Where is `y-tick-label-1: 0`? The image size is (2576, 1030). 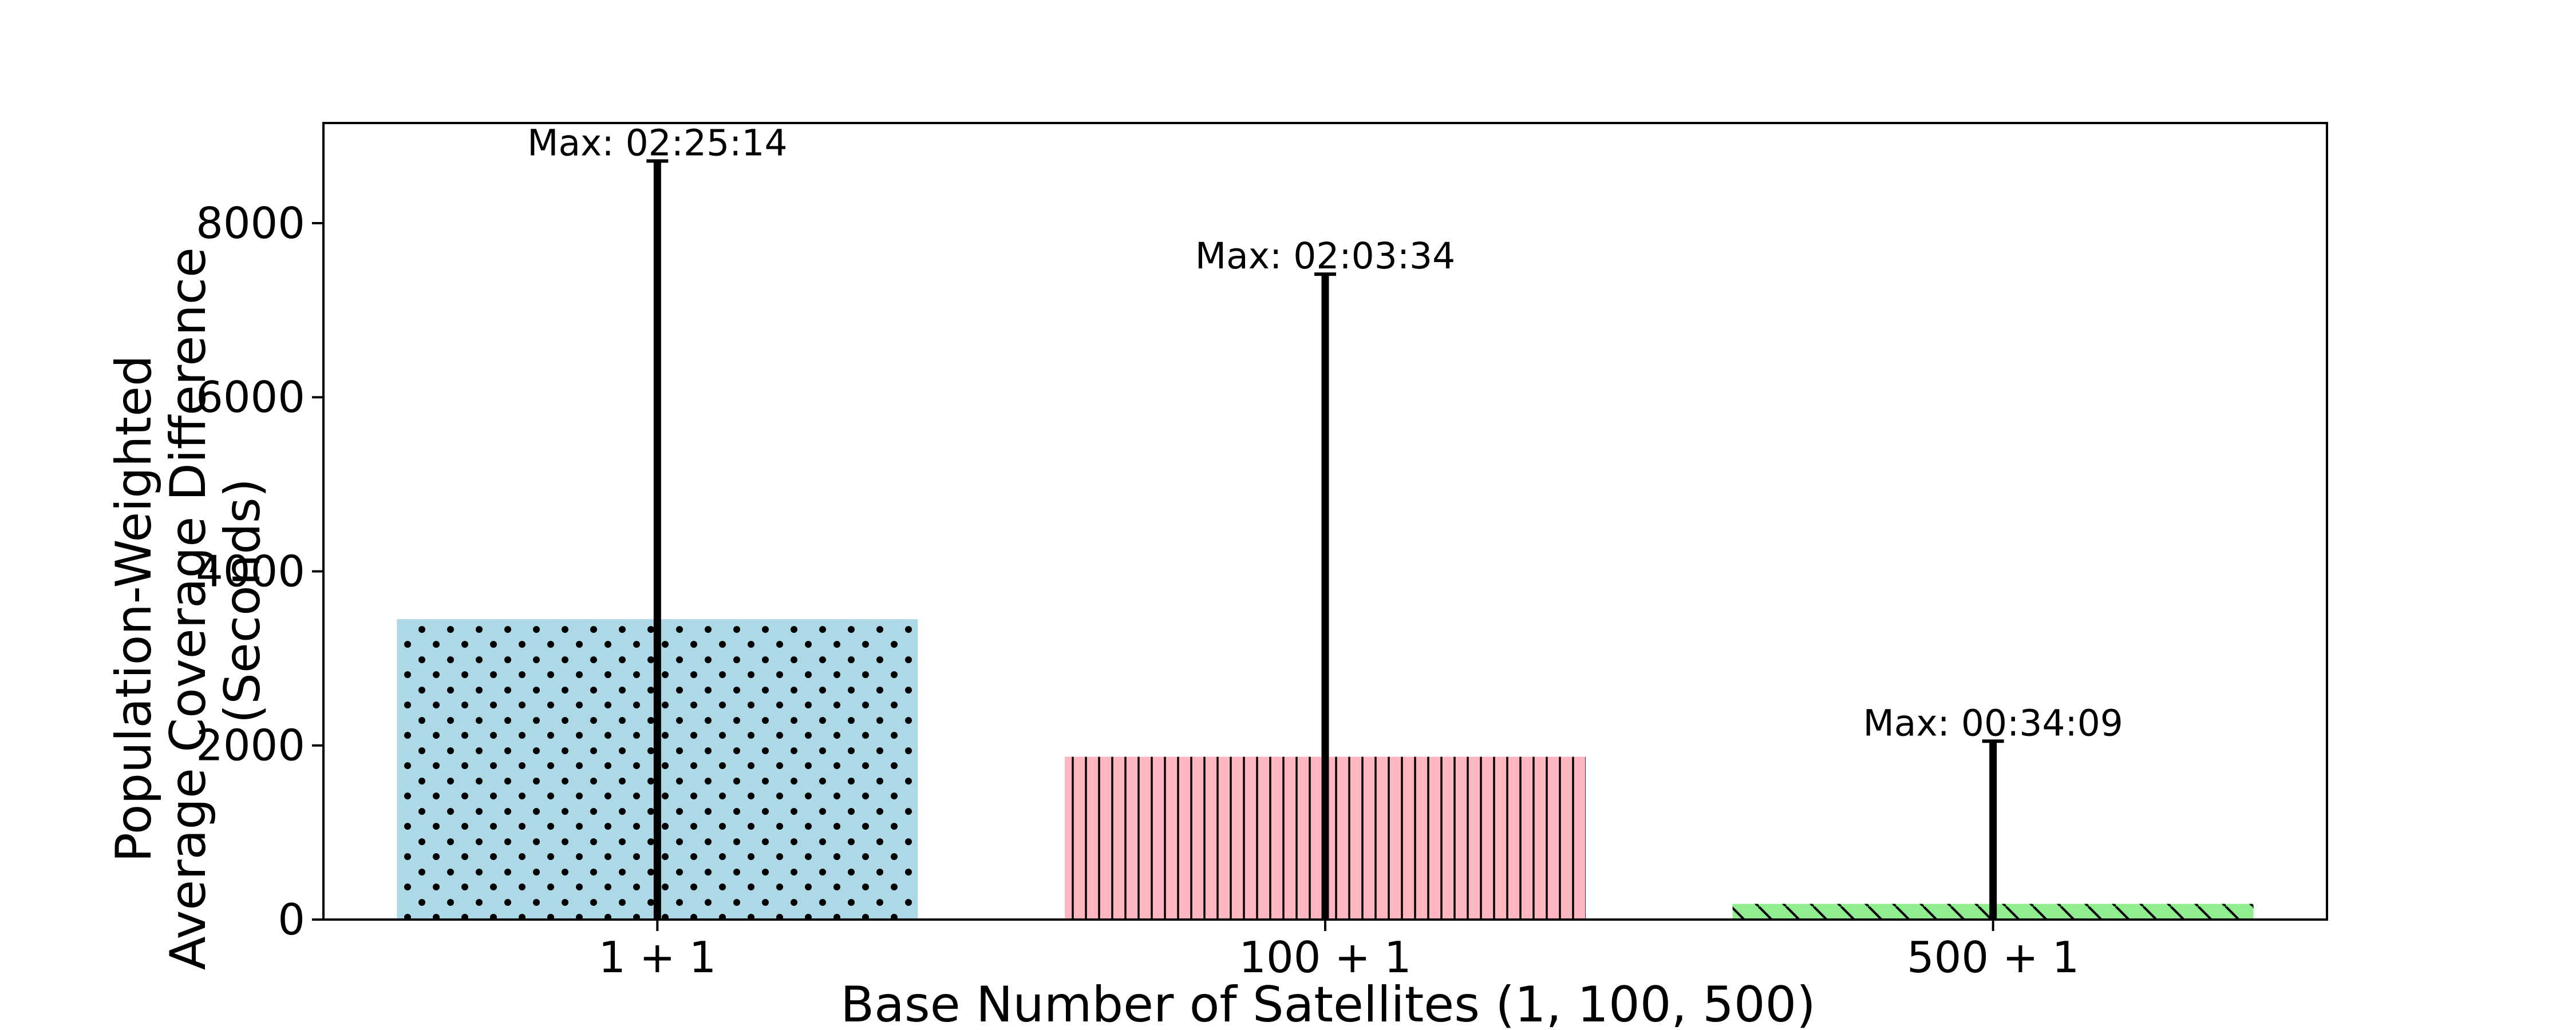
y-tick-label-1: 0 is located at coordinates (291, 919).